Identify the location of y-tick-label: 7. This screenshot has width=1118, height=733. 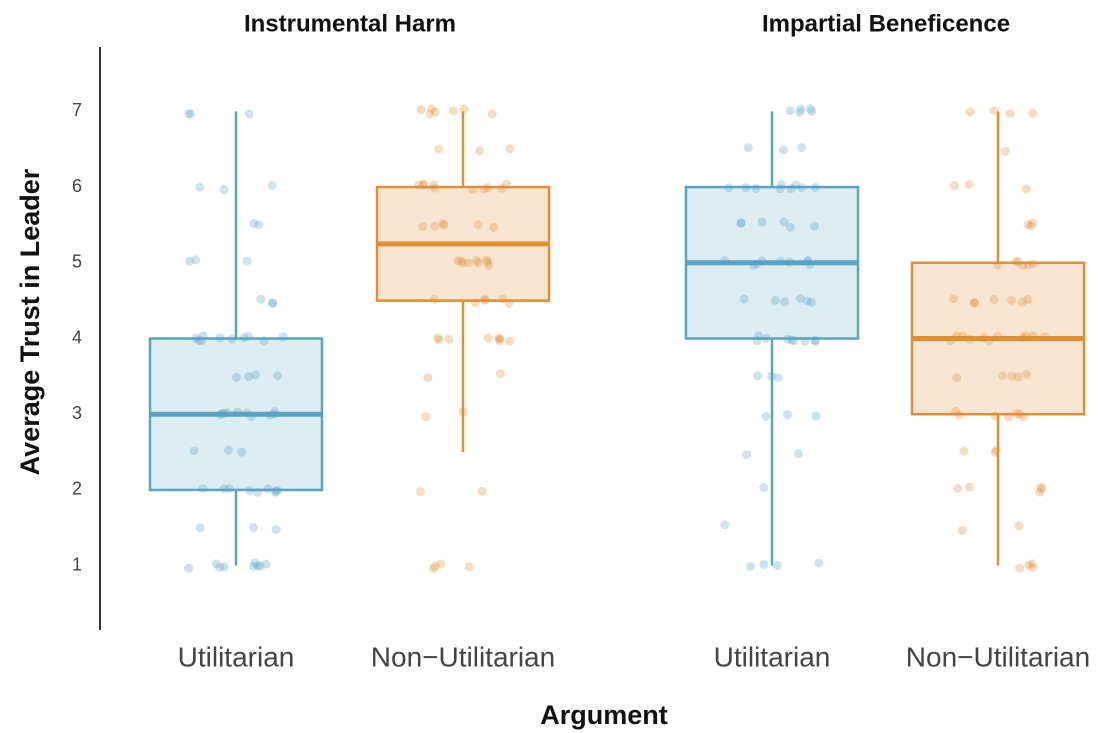
(77, 110).